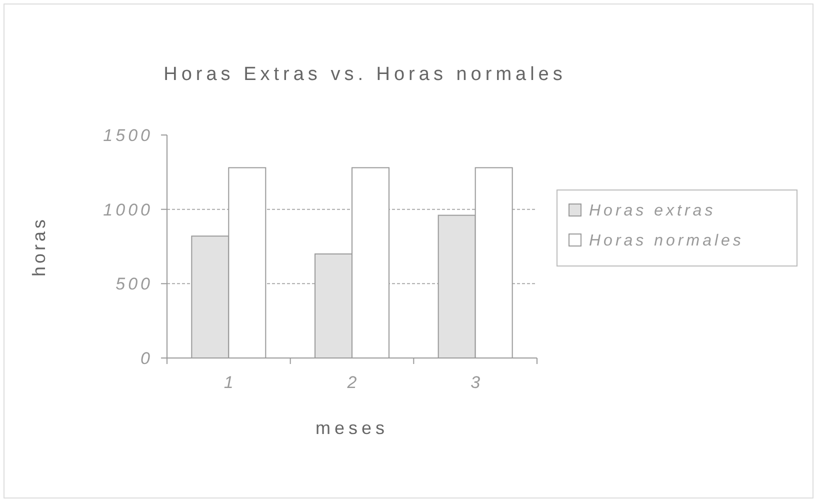 The height and width of the screenshot is (502, 817). I want to click on legend-label: Horas extras, so click(652, 211).